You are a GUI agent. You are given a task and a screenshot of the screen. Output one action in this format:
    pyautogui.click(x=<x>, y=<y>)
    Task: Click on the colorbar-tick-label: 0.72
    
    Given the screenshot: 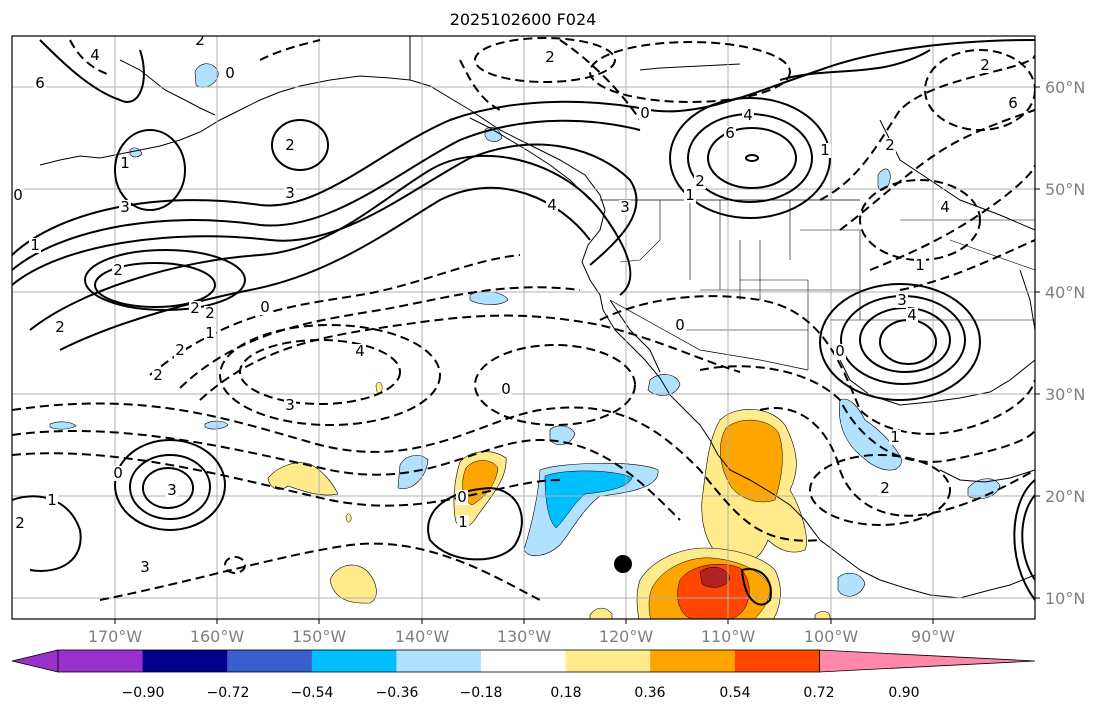 What is the action you would take?
    pyautogui.click(x=818, y=693)
    